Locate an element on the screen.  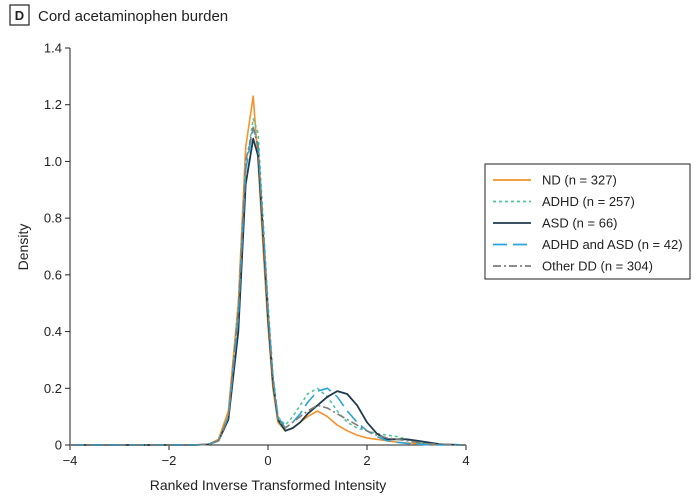
y-tick-label: 0.2 is located at coordinates (53, 388).